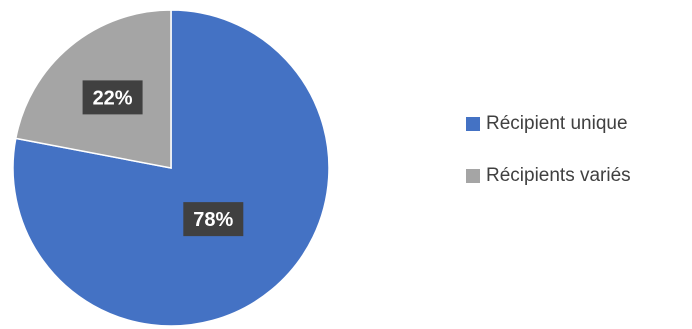  I want to click on data-label-recipient-unique: 78%, so click(213, 220).